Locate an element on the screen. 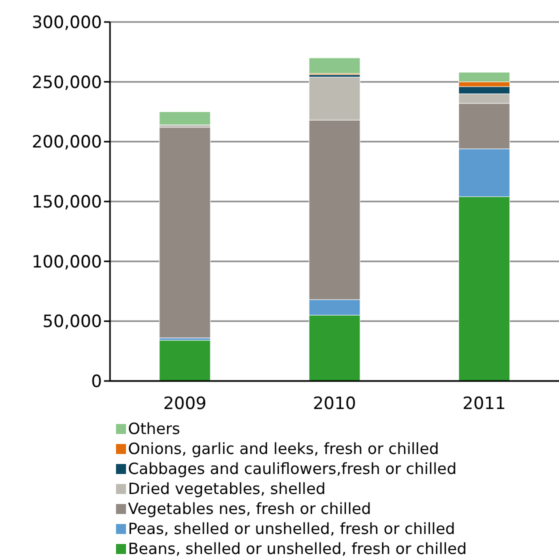  x-tick-label: 2011 is located at coordinates (484, 404).